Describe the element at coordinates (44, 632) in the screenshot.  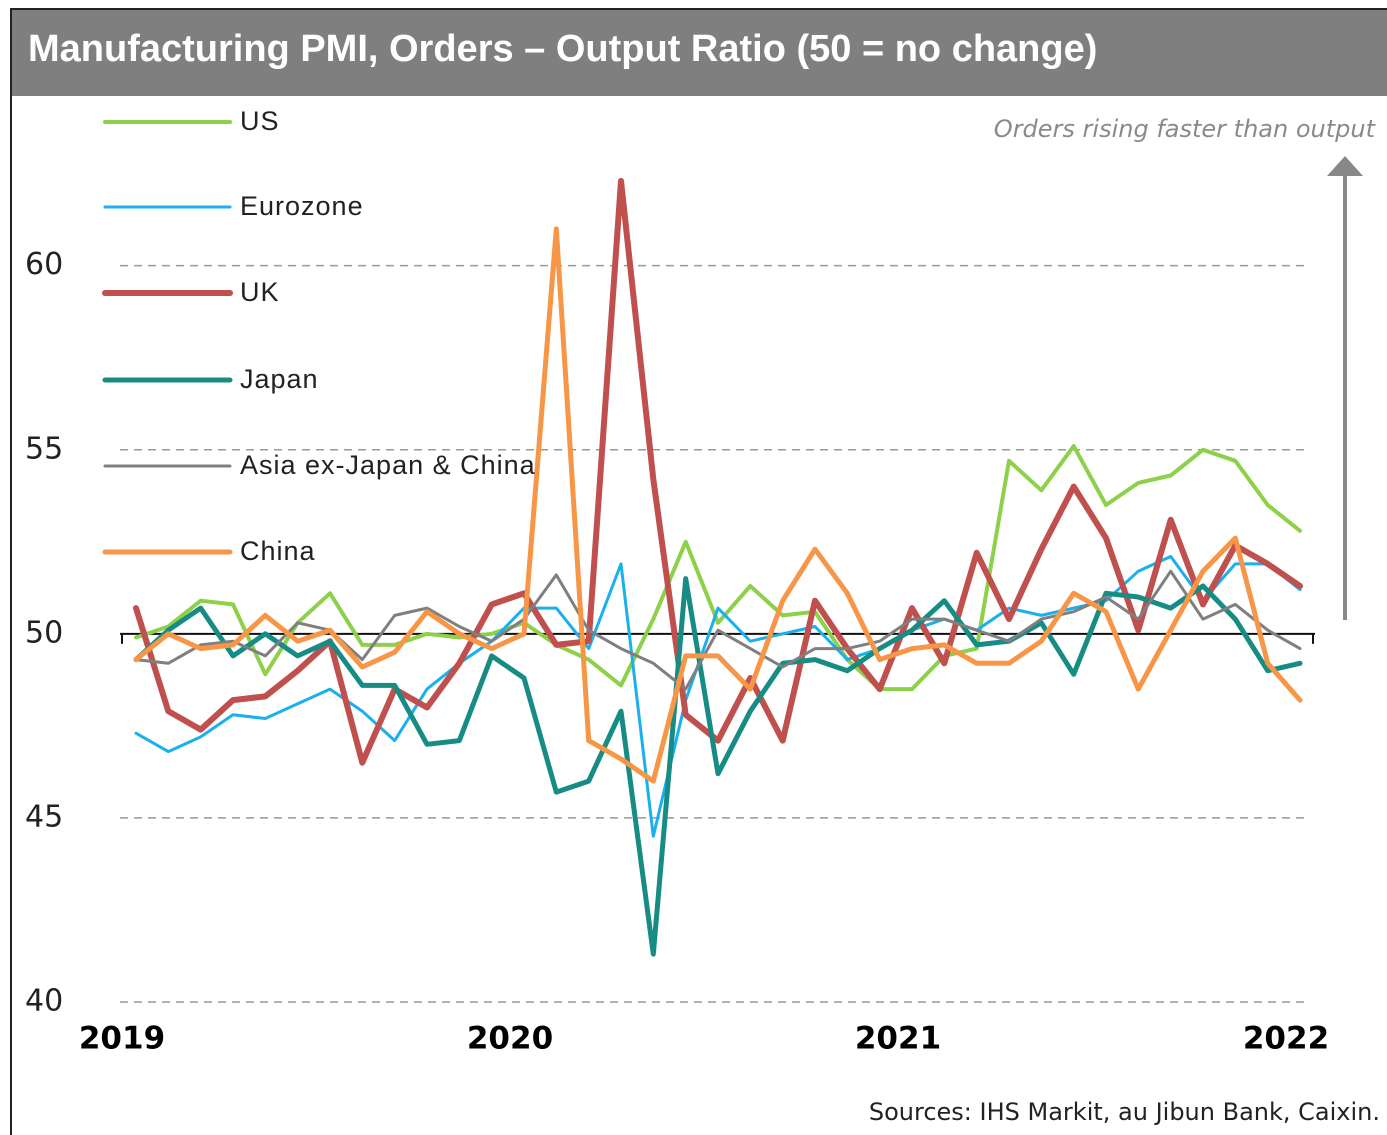
I see `y-tick-label: 50` at that location.